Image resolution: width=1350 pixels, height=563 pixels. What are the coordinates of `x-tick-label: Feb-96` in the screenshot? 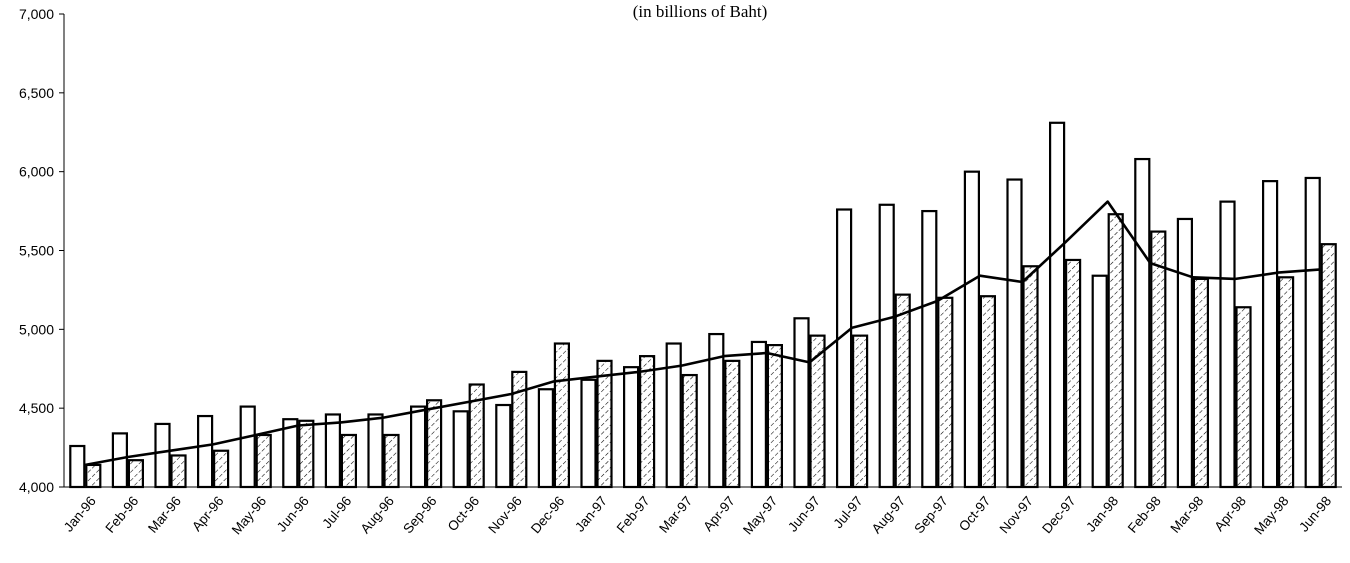 It's located at (121, 514).